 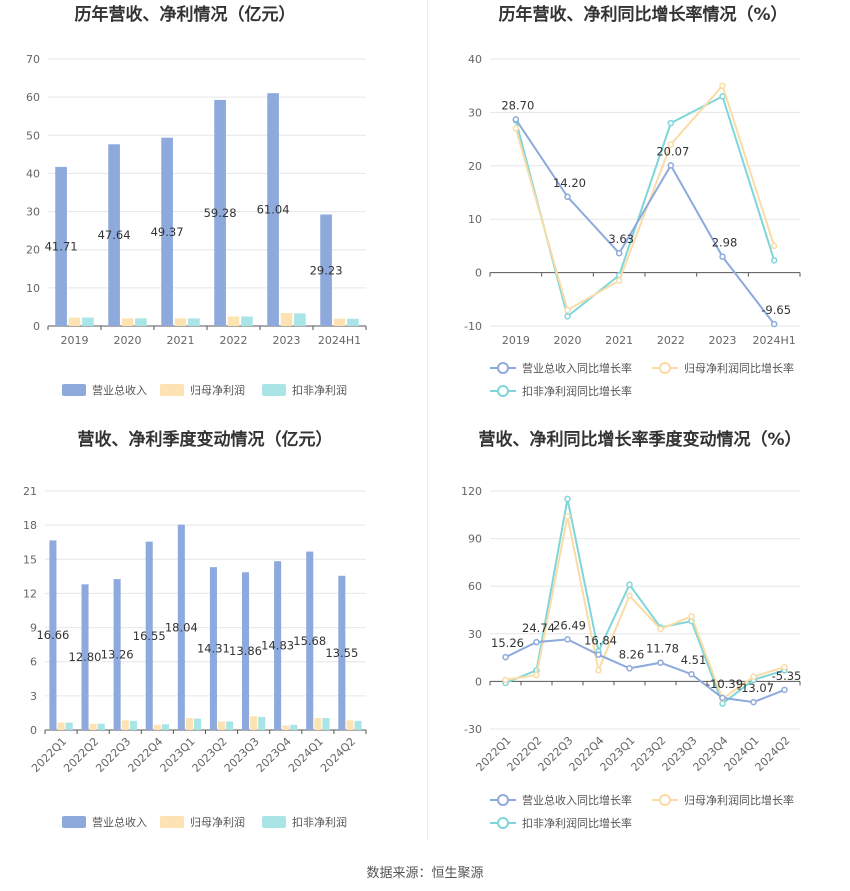 I want to click on y-tick-label: 40, so click(x=475, y=59).